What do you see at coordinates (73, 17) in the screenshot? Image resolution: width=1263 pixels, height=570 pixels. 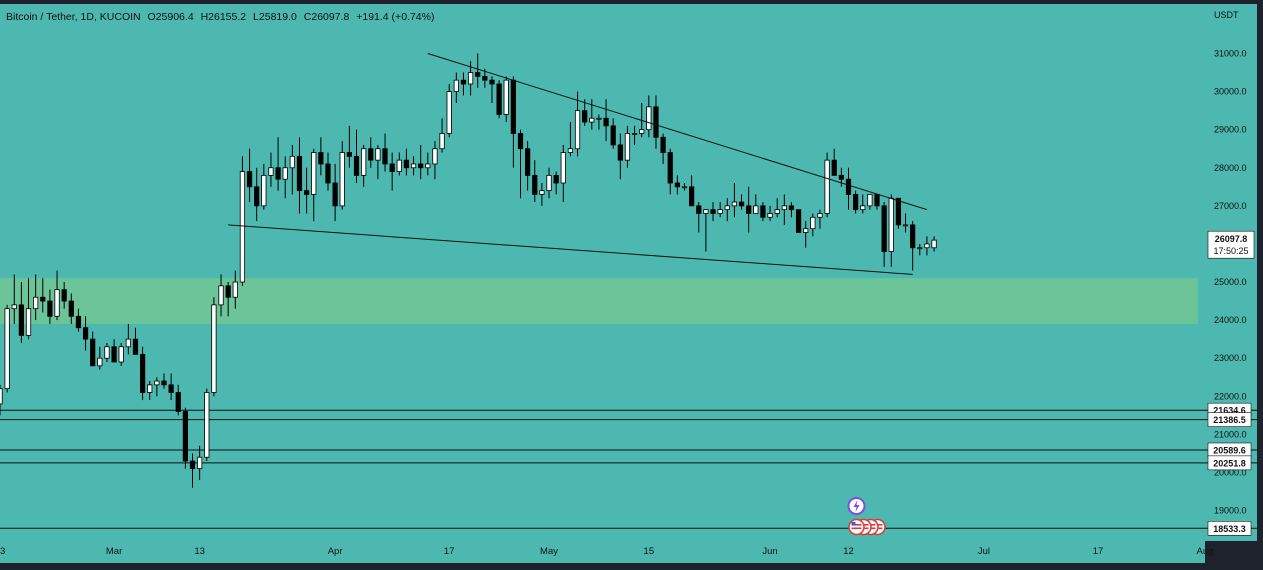 I see `symbol-name: Bitcoin / Tether, 1D, KUCOIN` at bounding box center [73, 17].